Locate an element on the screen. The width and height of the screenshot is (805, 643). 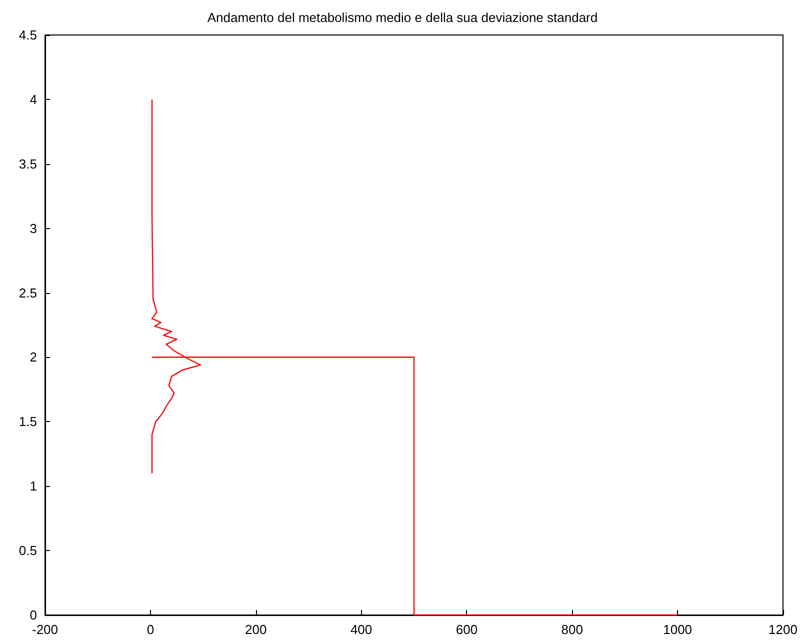
y-tick-label: 0 is located at coordinates (33, 615).